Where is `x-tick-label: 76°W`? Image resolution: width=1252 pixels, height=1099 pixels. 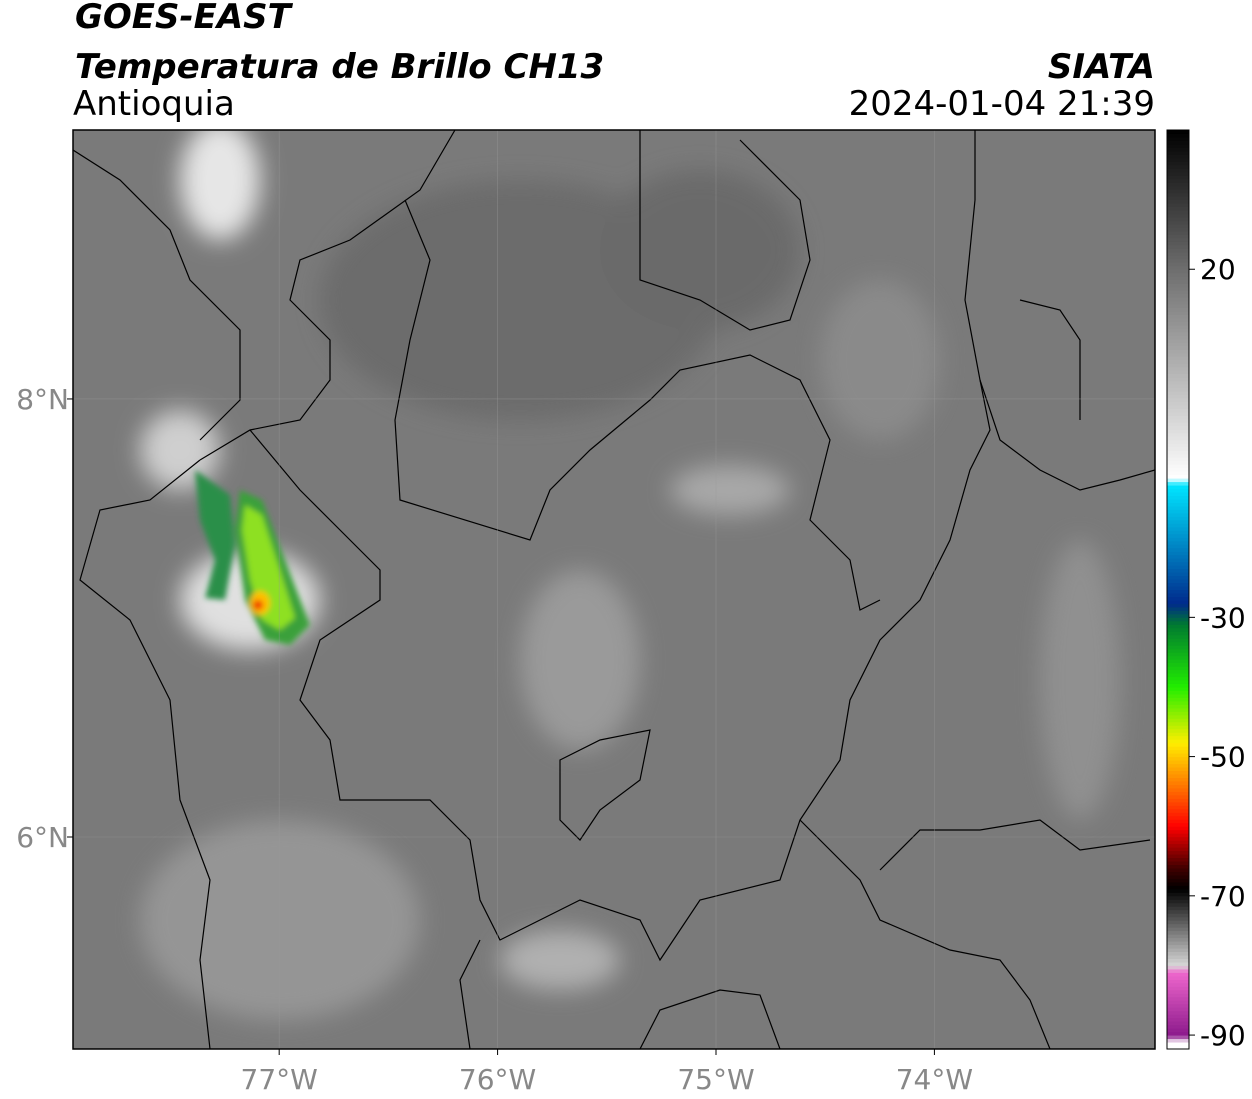 x-tick-label: 76°W is located at coordinates (497, 1079).